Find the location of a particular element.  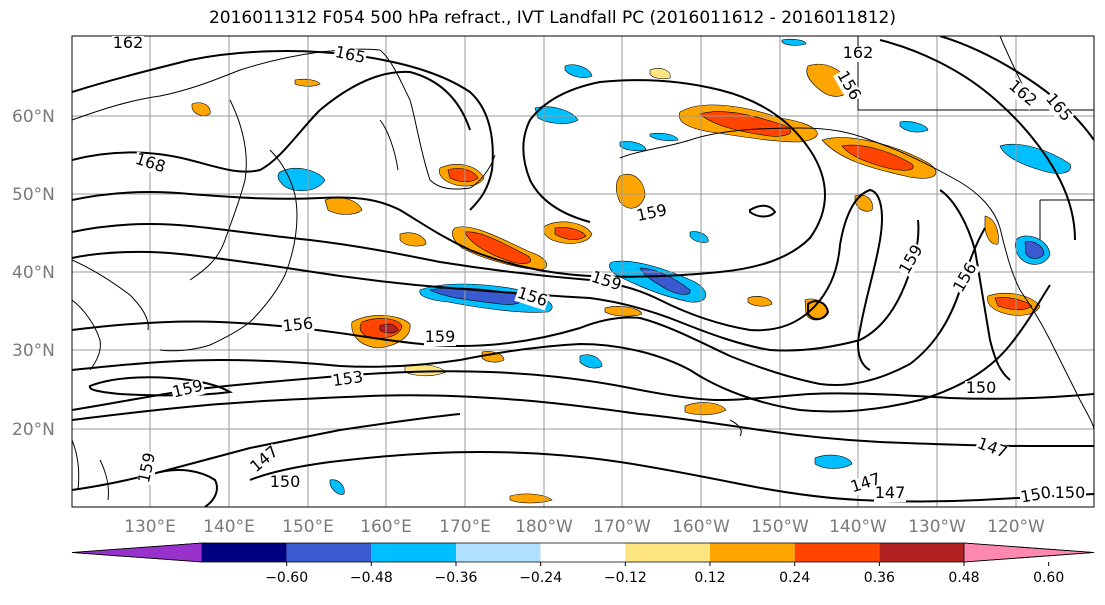

lat-label: 60°N is located at coordinates (33, 117).